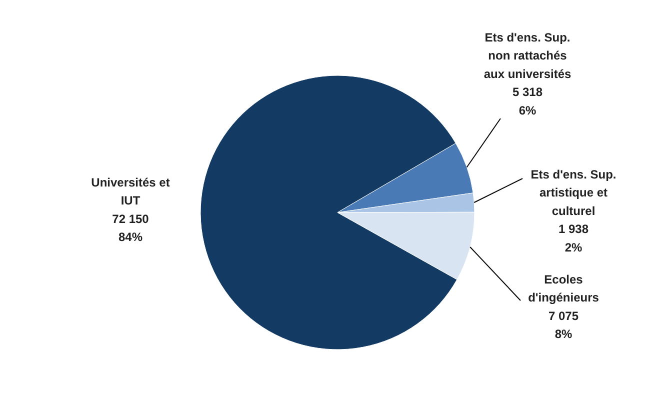 The height and width of the screenshot is (403, 669). Describe the element at coordinates (573, 193) in the screenshot. I see `slice-label: Ets d'ens. Sup. artistique et culturel` at that location.